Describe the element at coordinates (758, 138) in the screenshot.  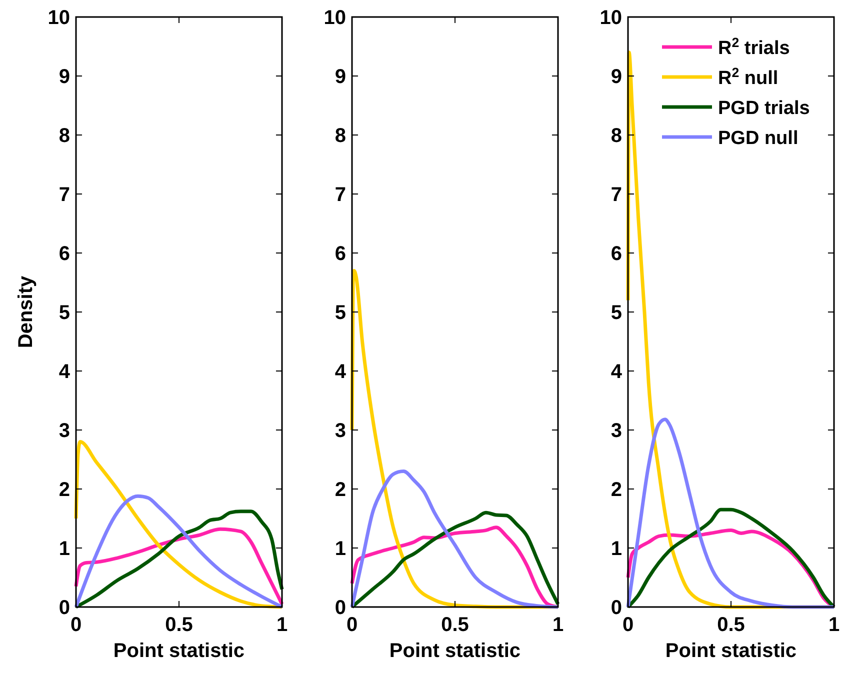
I see `legend-label: PGD null` at that location.